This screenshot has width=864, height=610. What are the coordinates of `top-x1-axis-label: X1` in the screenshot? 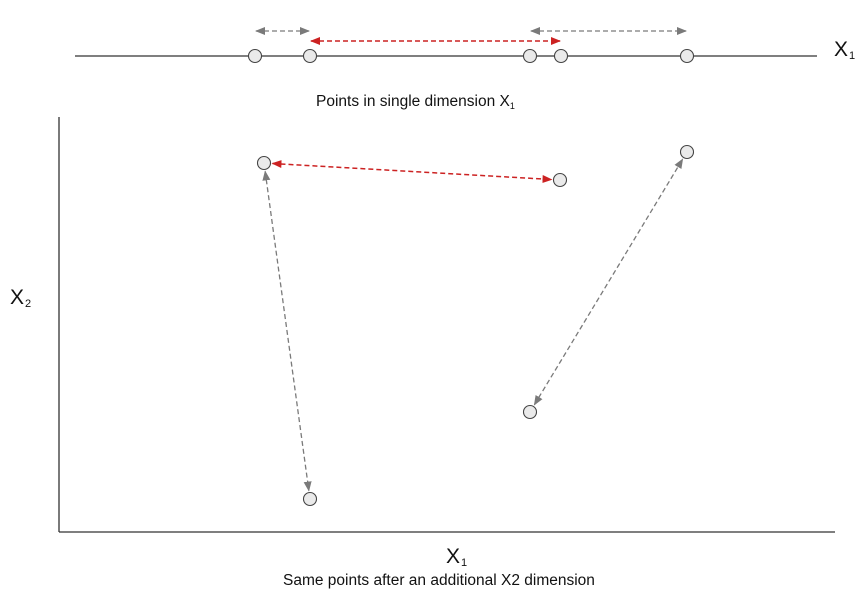 It's located at (844, 50).